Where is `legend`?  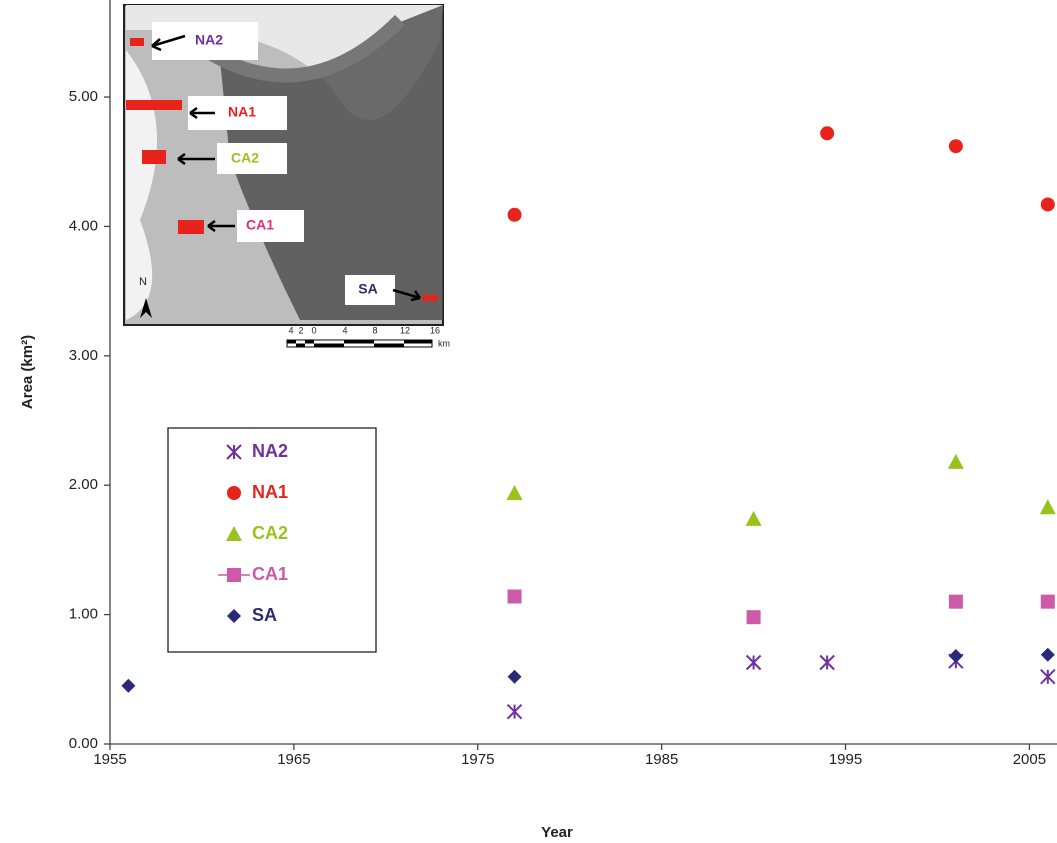 legend is located at coordinates (272, 540).